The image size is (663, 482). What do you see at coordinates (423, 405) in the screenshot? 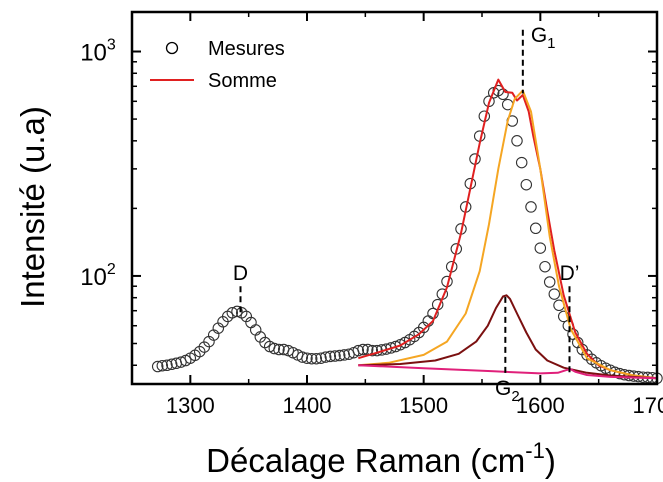
I see `x-tick-label: 1500` at bounding box center [423, 405].